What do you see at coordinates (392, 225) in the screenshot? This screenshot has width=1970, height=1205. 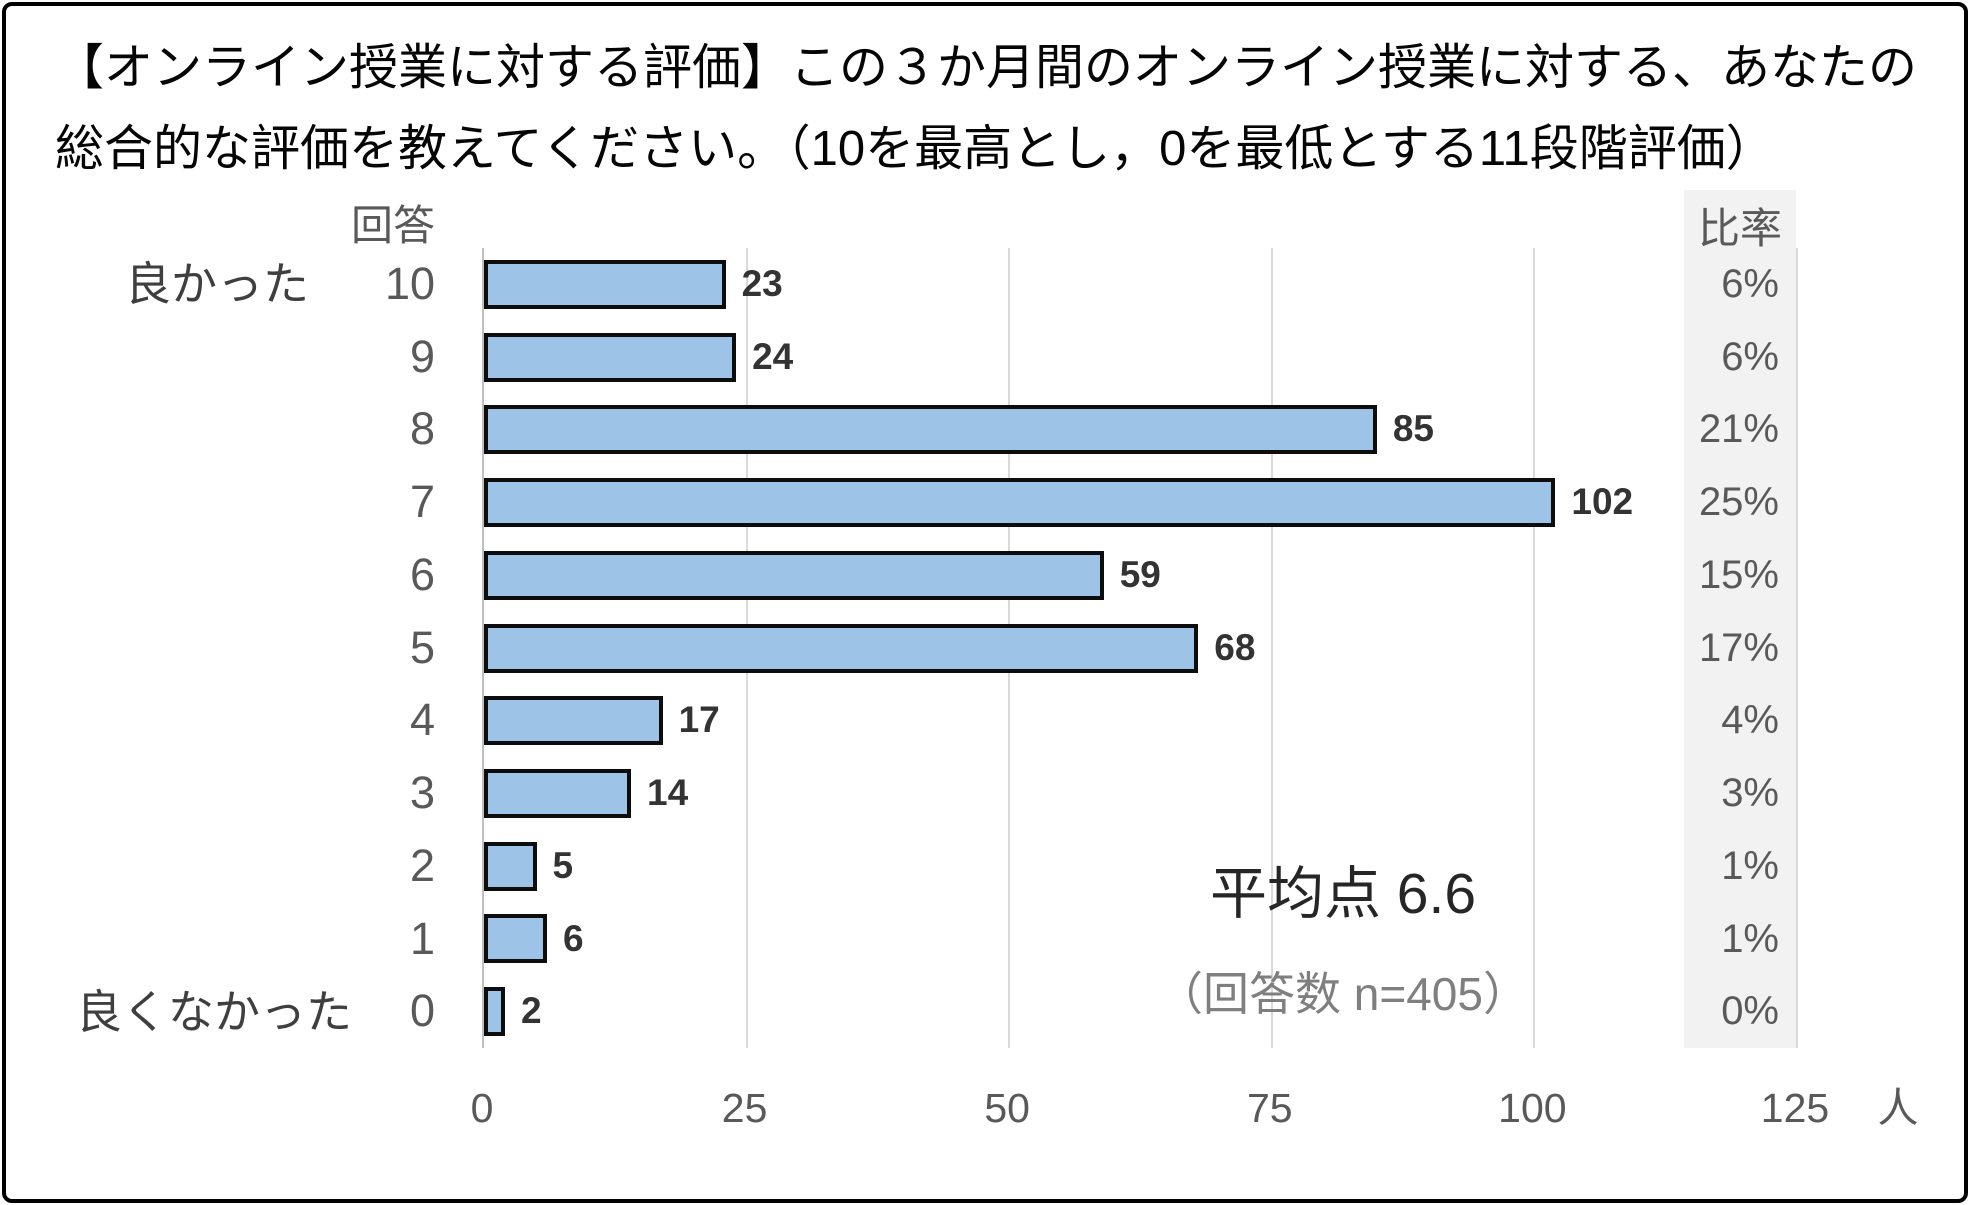 I see `answer-column-header: 回答` at bounding box center [392, 225].